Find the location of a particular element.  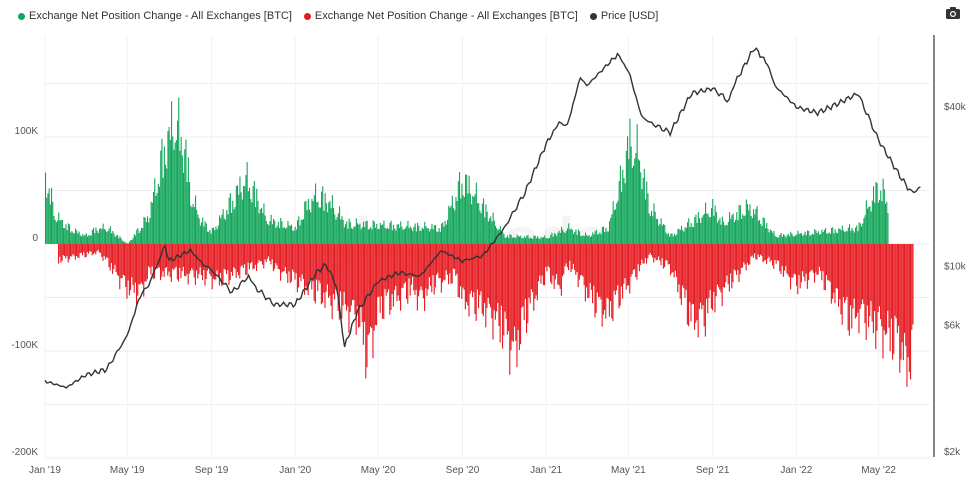

legend-item-price: Price [USD] is located at coordinates (623, 16).